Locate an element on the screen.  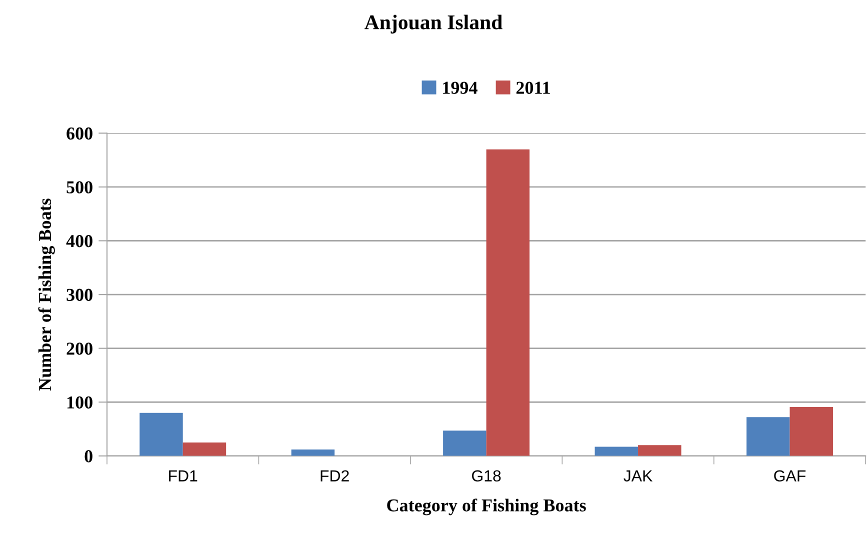
legend-label: 2011 is located at coordinates (533, 88).